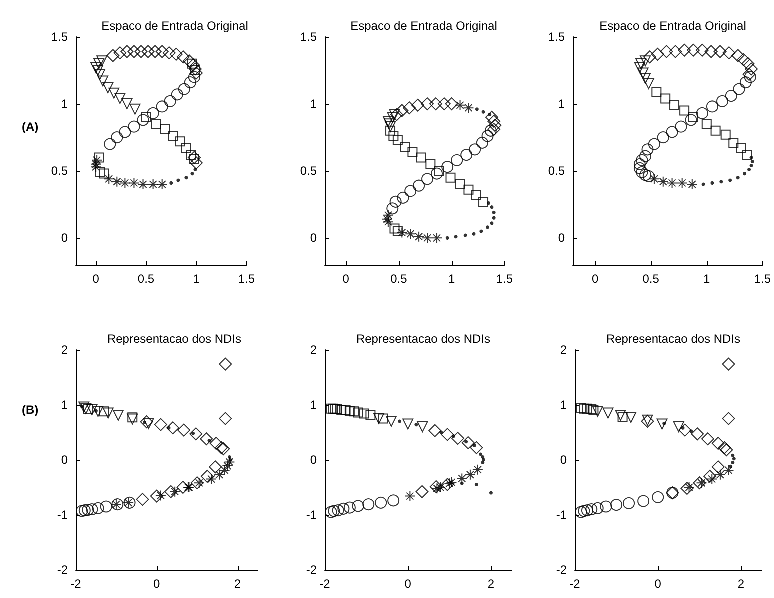 This screenshot has width=774, height=598. What do you see at coordinates (62, 515) in the screenshot?
I see `y-tick-label: -1` at bounding box center [62, 515].